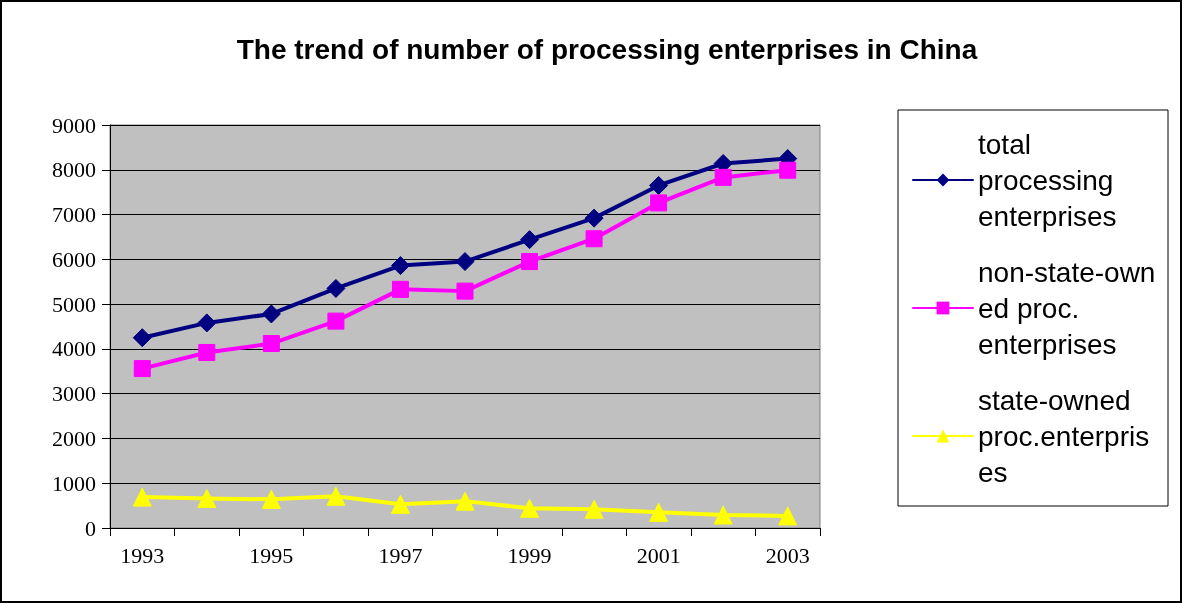 This screenshot has height=603, width=1182. I want to click on y-tick-label: 3000, so click(74, 394).